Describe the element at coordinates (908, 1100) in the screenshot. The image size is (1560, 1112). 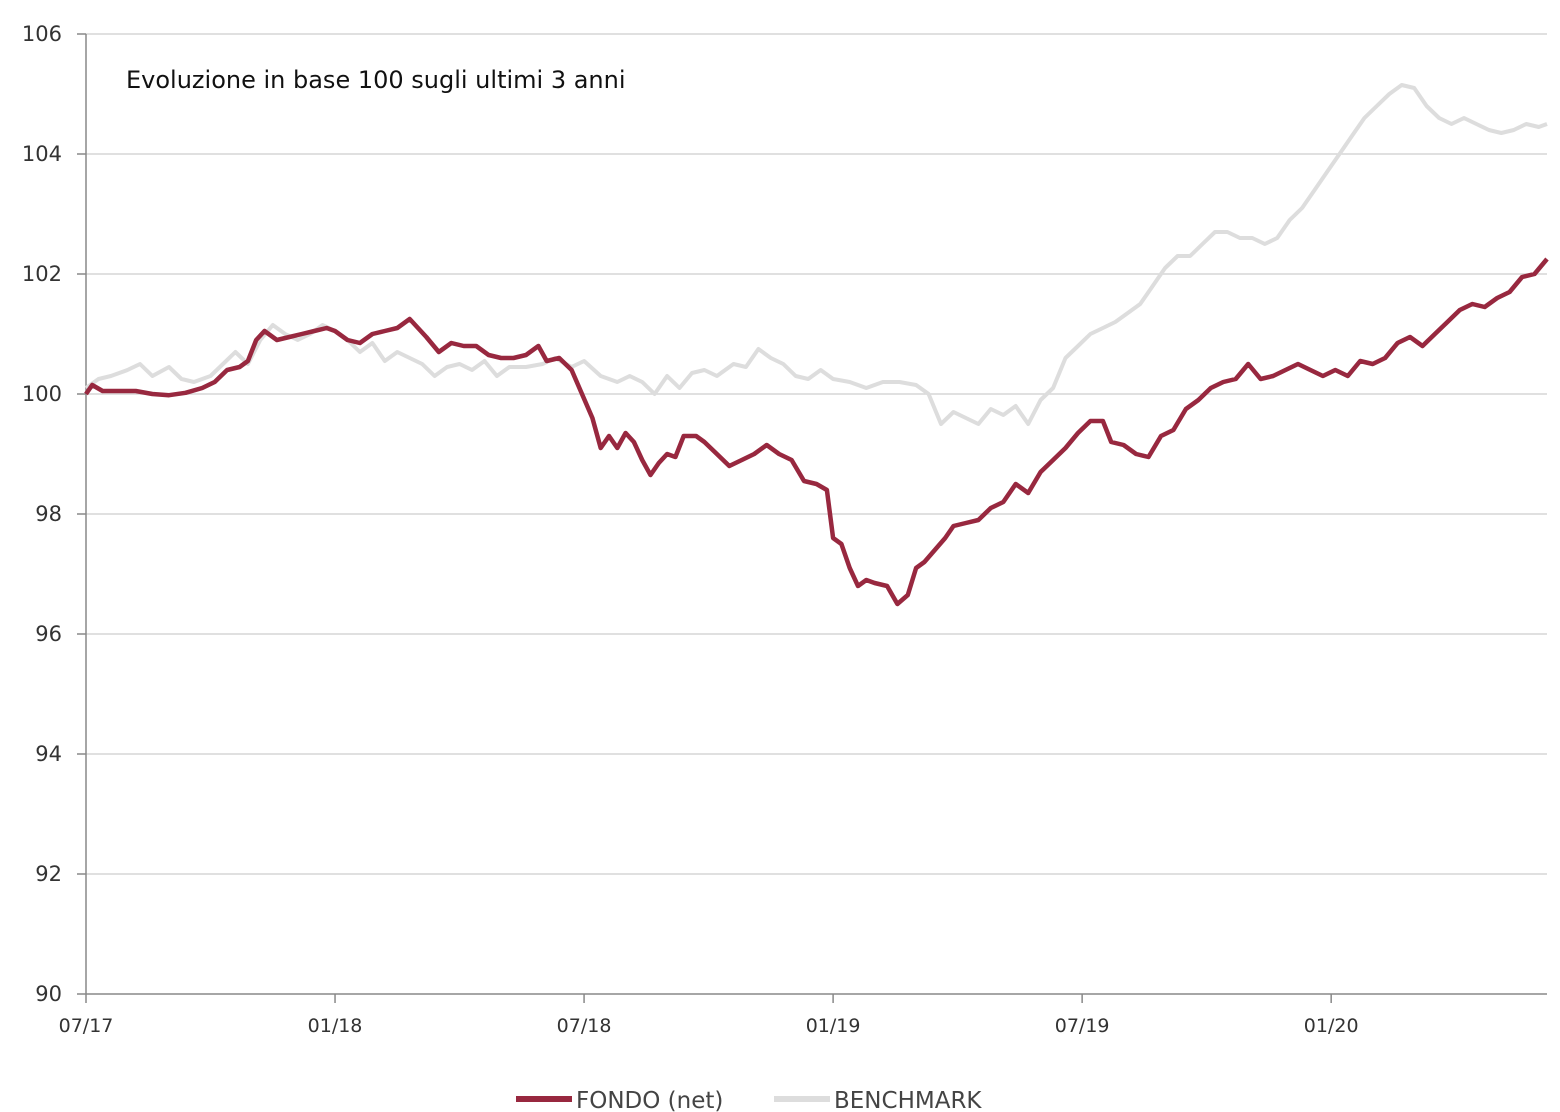
I see `legend-label-benchmark: BENCHMARK` at that location.